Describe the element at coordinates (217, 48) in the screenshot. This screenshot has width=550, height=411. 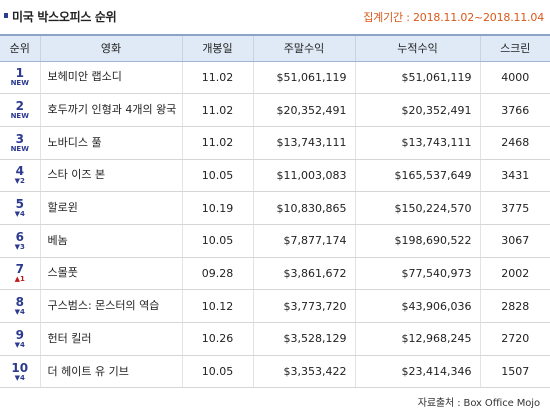
I see `column-header-release: 개봉일` at that location.